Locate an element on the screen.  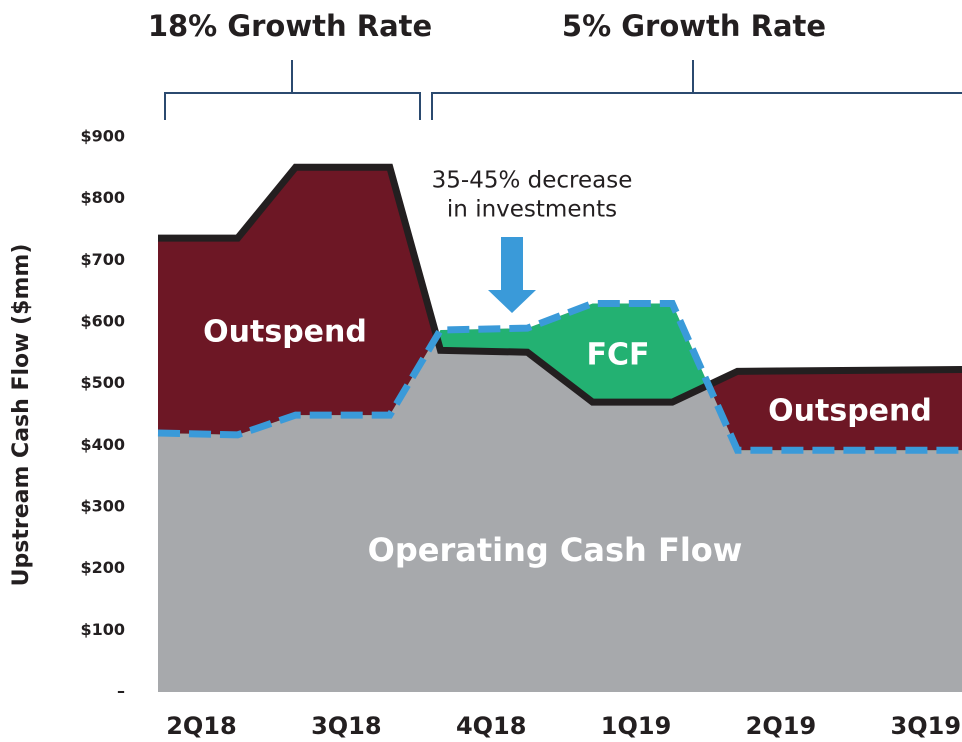
y-tick-label: $700 is located at coordinates (102, 259).